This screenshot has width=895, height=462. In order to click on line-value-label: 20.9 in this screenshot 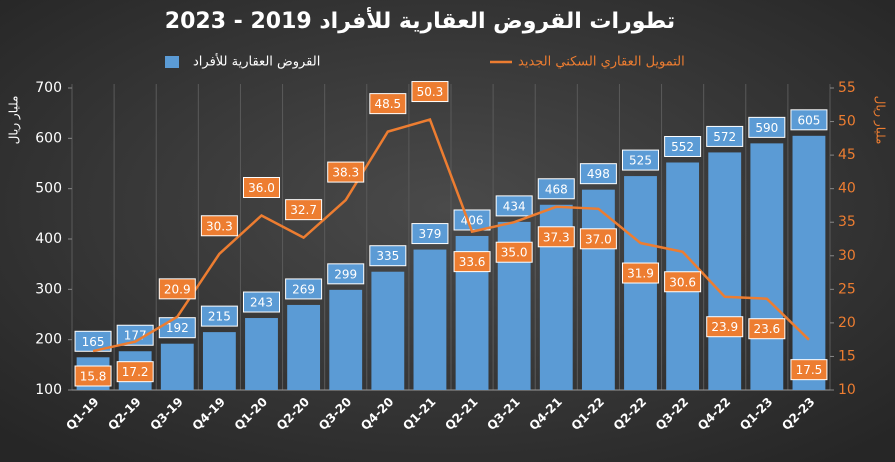, I will do `click(177, 289)`.